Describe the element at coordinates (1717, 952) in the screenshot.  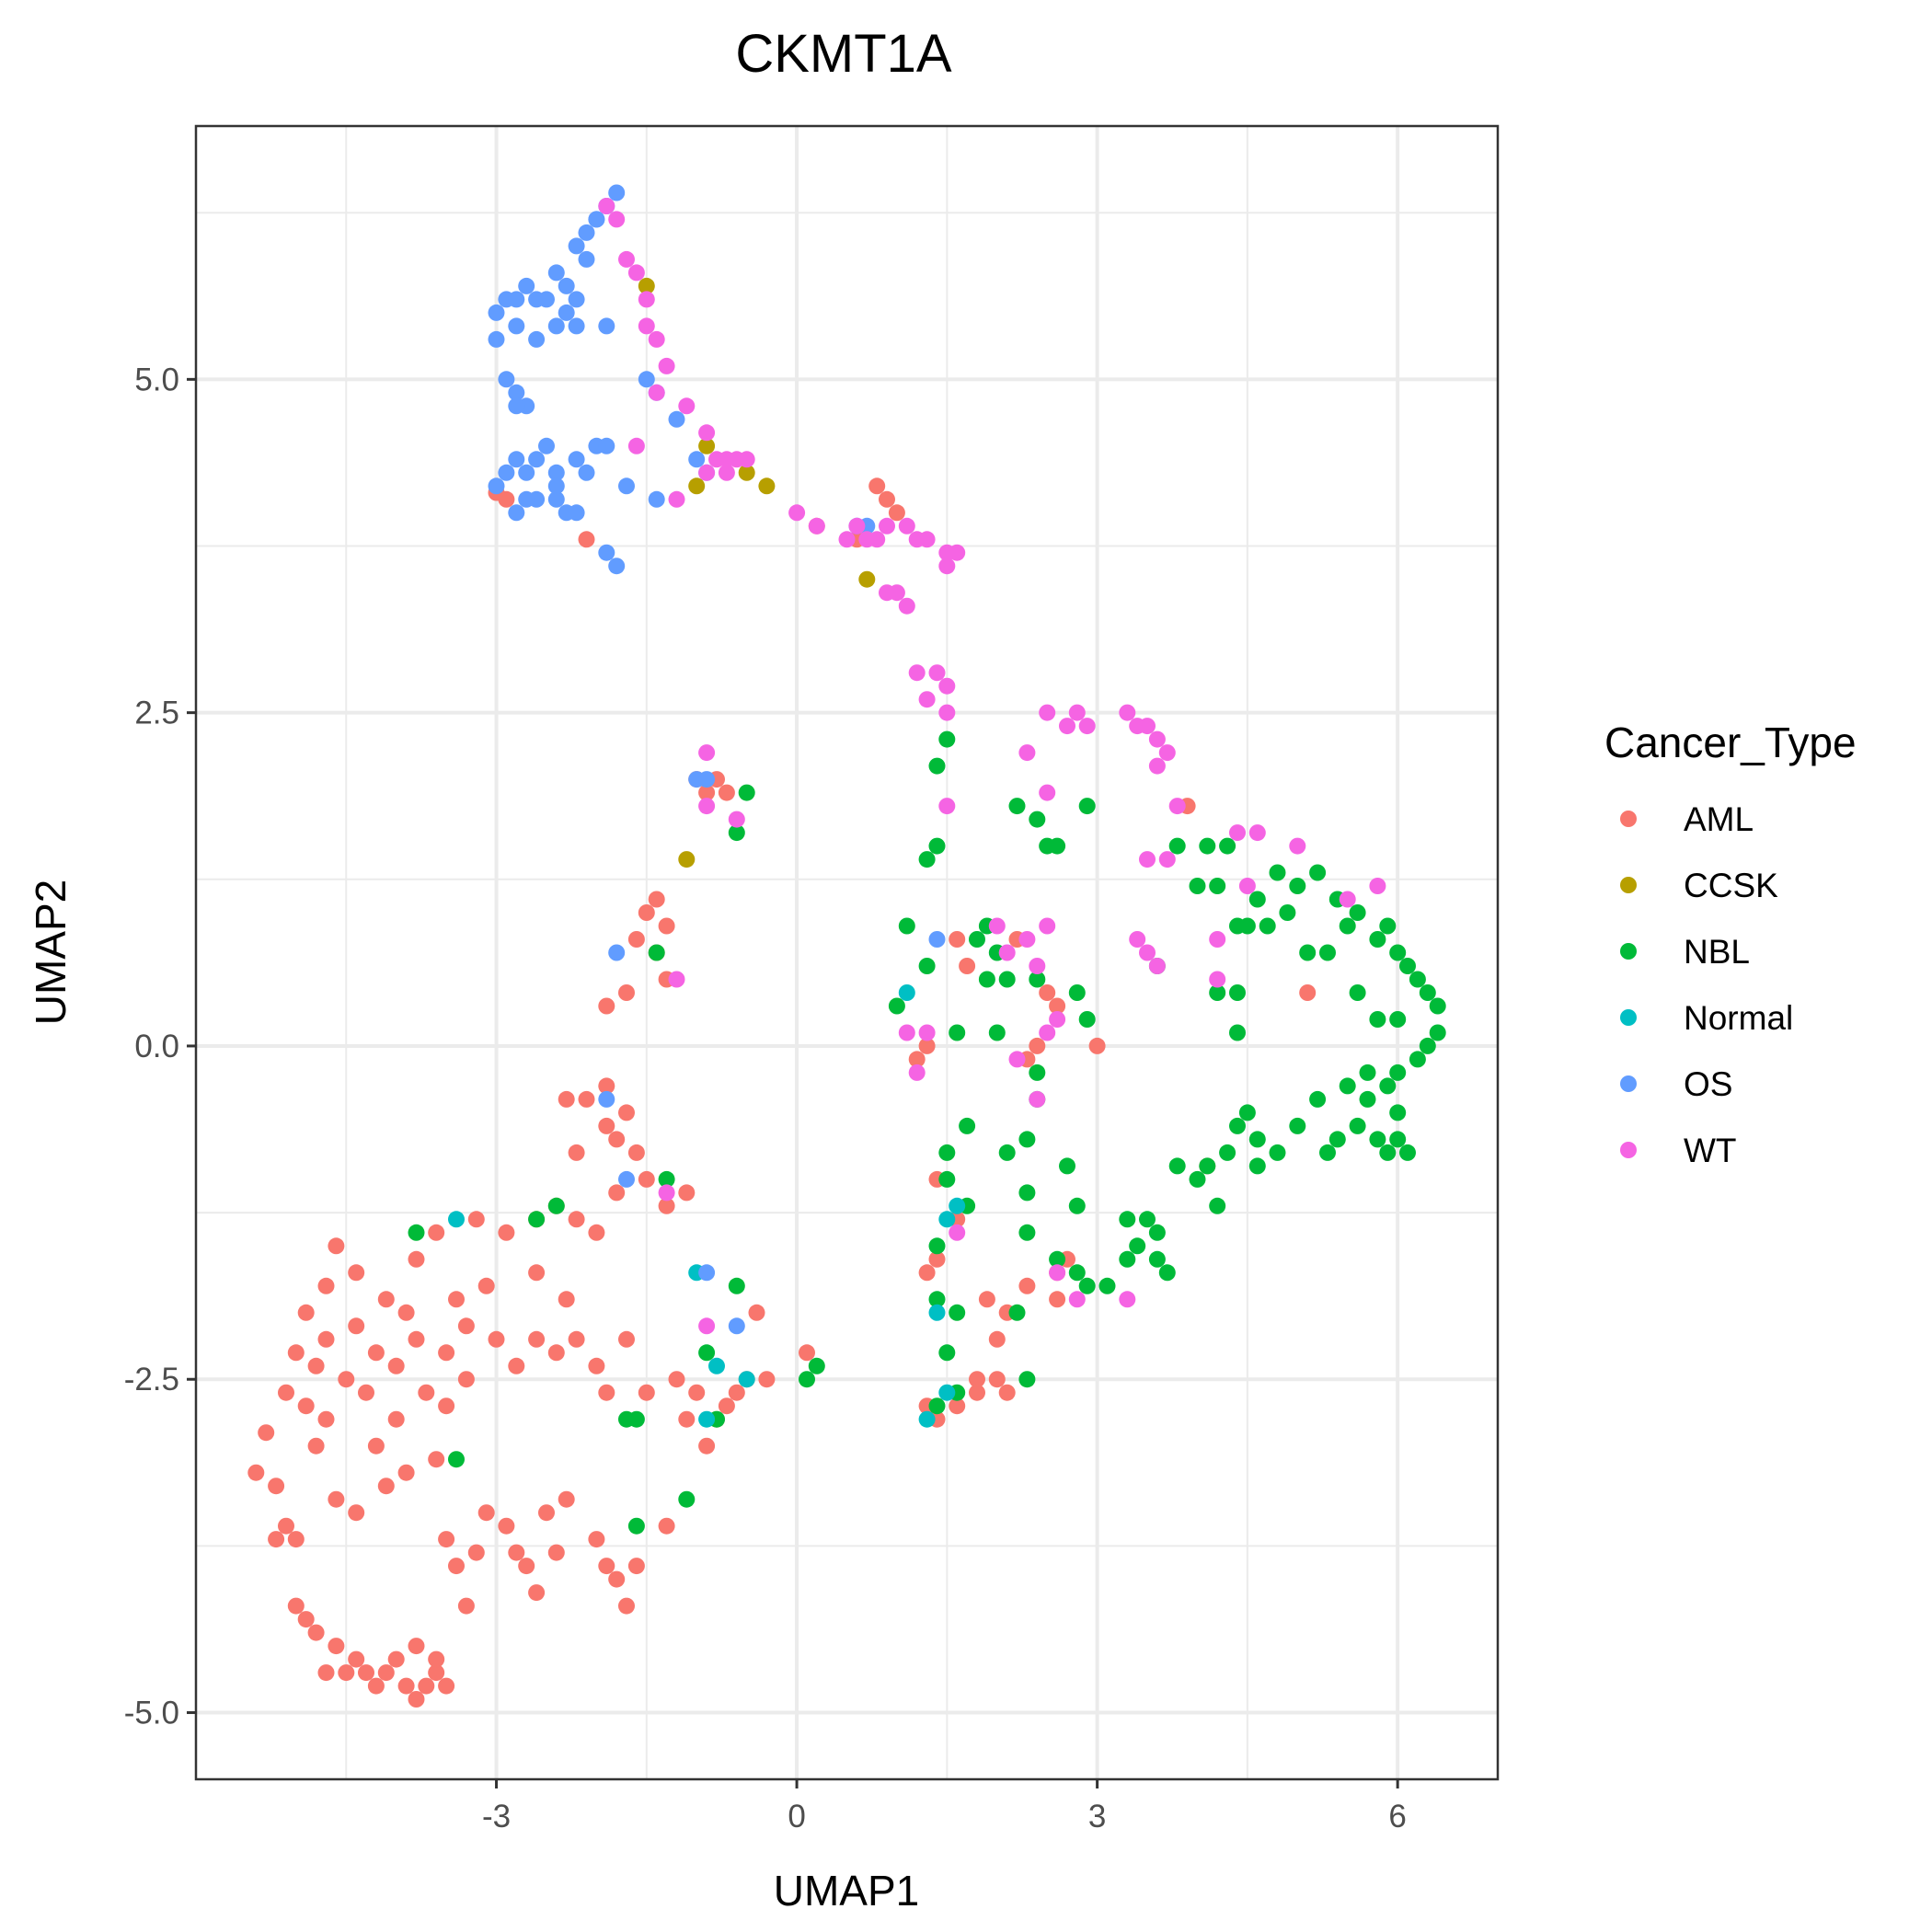
I see `legend-entry-label: NBL` at that location.